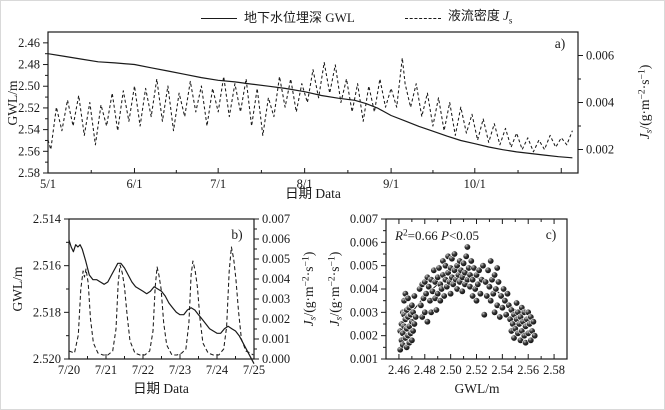  I want to click on left-tick-label: 0.002, so click(364, 336).